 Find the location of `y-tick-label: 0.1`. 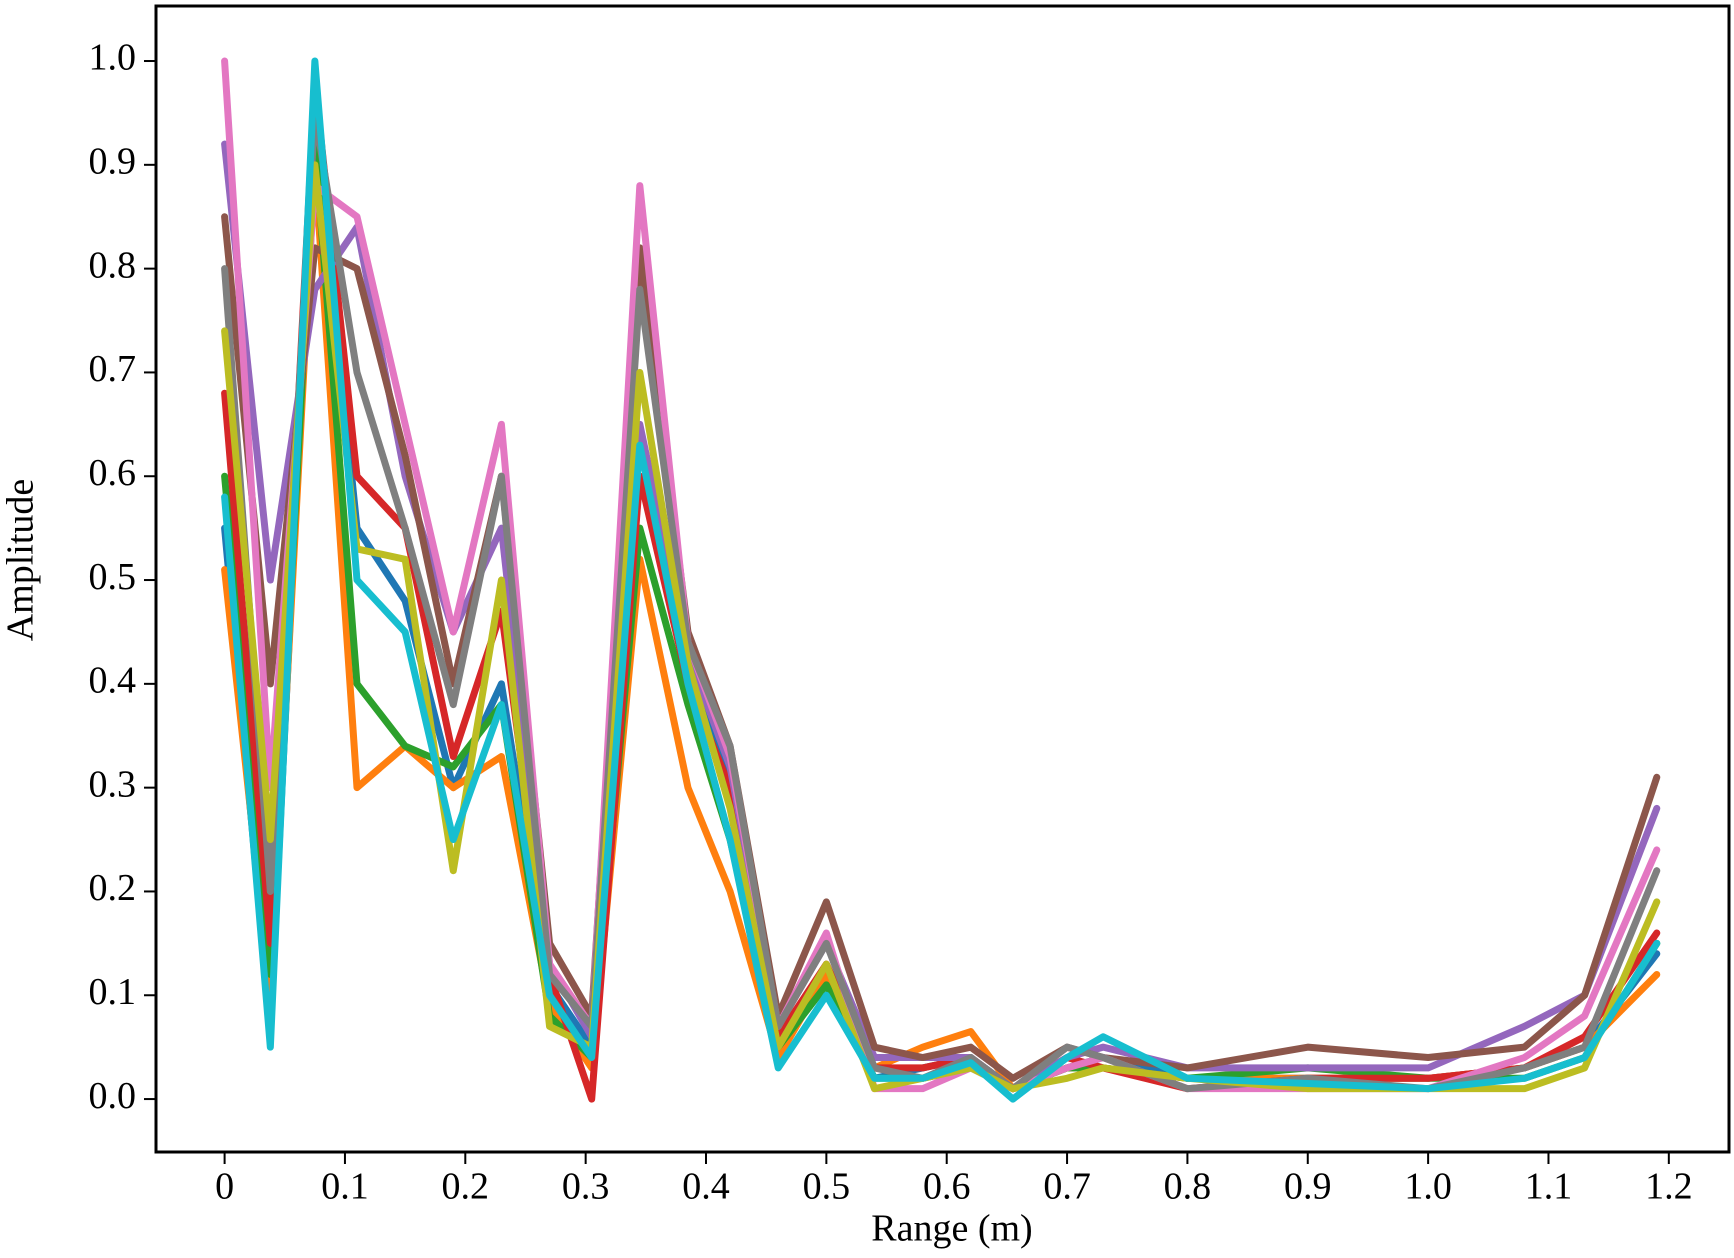

y-tick-label: 0.1 is located at coordinates (113, 992).